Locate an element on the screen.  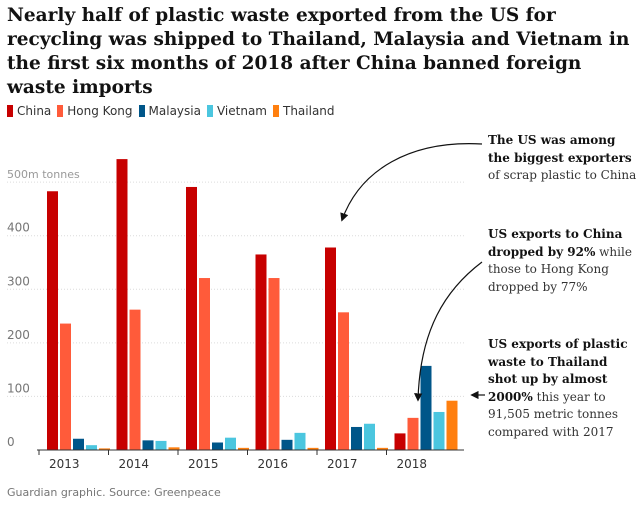
x-tick-label: 2015 is located at coordinates (203, 464).